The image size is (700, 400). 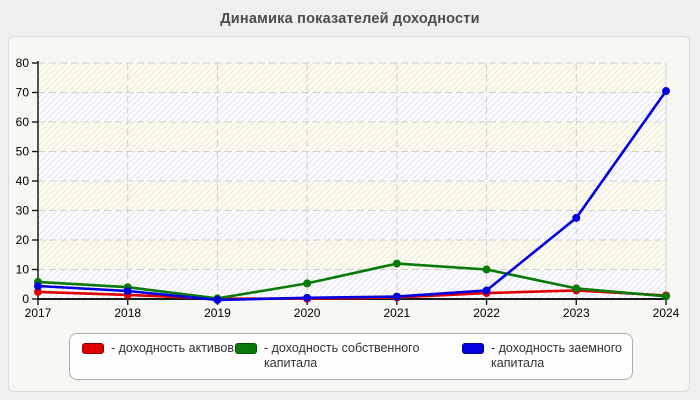 I want to click on x-tick-label: 2024, so click(x=666, y=313).